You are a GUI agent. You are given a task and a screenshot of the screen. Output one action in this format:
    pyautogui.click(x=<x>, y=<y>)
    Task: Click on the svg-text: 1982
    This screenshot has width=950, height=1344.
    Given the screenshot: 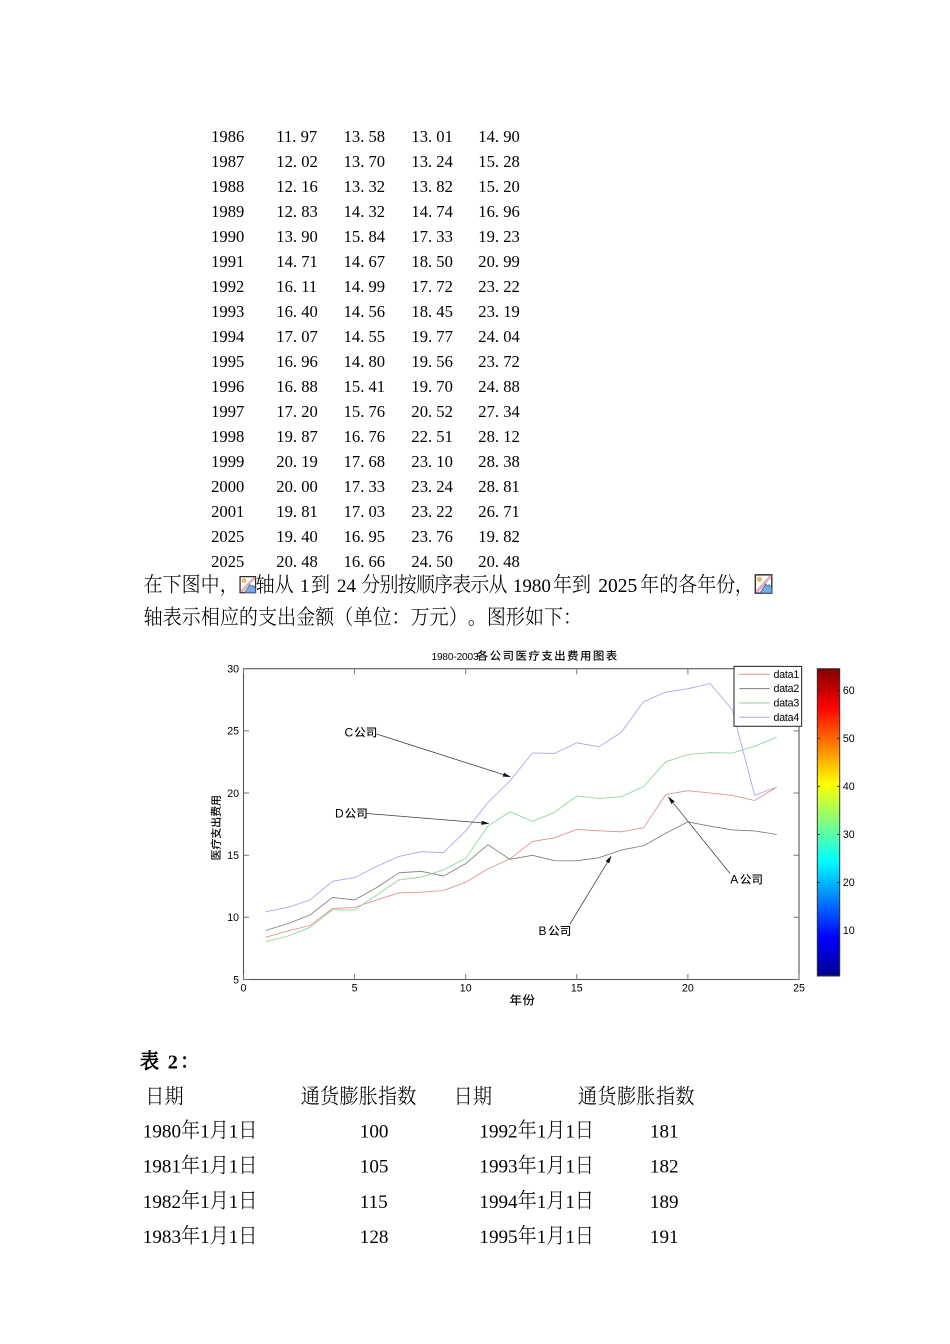 What is the action you would take?
    pyautogui.click(x=162, y=1202)
    